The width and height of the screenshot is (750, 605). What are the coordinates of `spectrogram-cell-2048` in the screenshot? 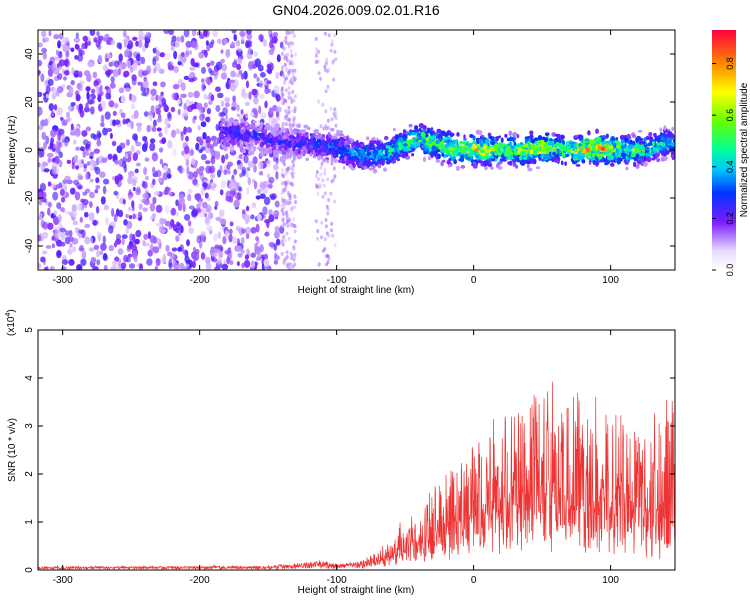 It's located at (451, 164).